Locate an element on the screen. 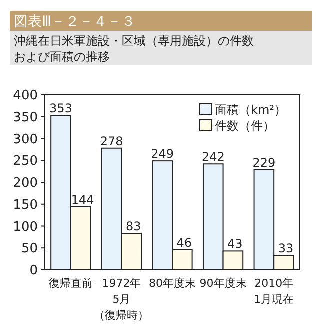 This screenshot has height=324, width=322. data-label: 83 is located at coordinates (134, 227).